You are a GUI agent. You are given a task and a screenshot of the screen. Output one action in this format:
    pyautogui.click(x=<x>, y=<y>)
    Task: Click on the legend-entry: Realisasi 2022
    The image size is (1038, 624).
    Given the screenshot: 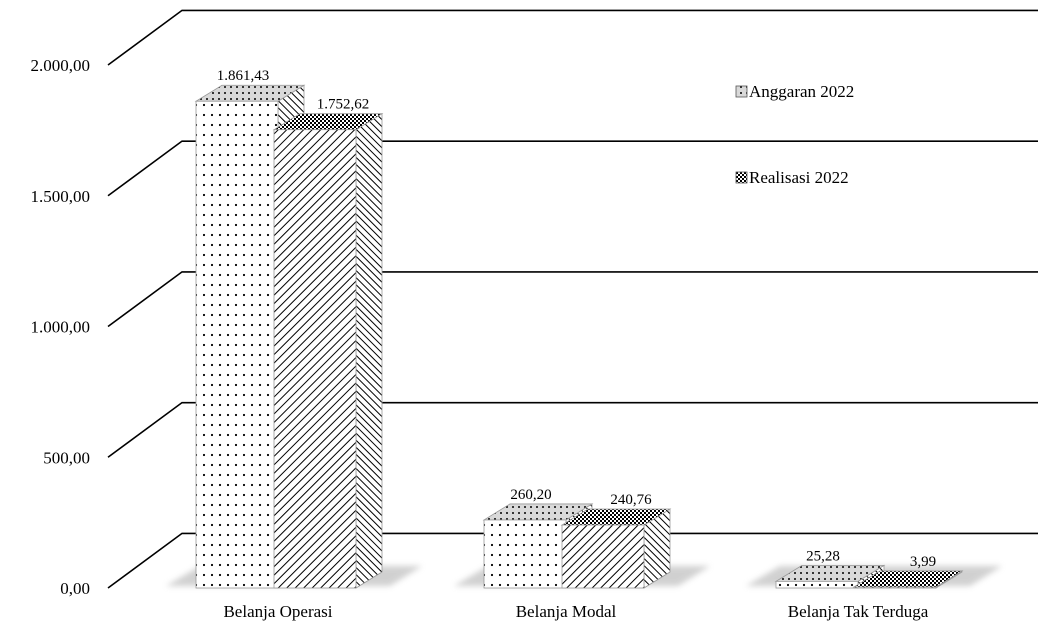 What is the action you would take?
    pyautogui.click(x=792, y=177)
    